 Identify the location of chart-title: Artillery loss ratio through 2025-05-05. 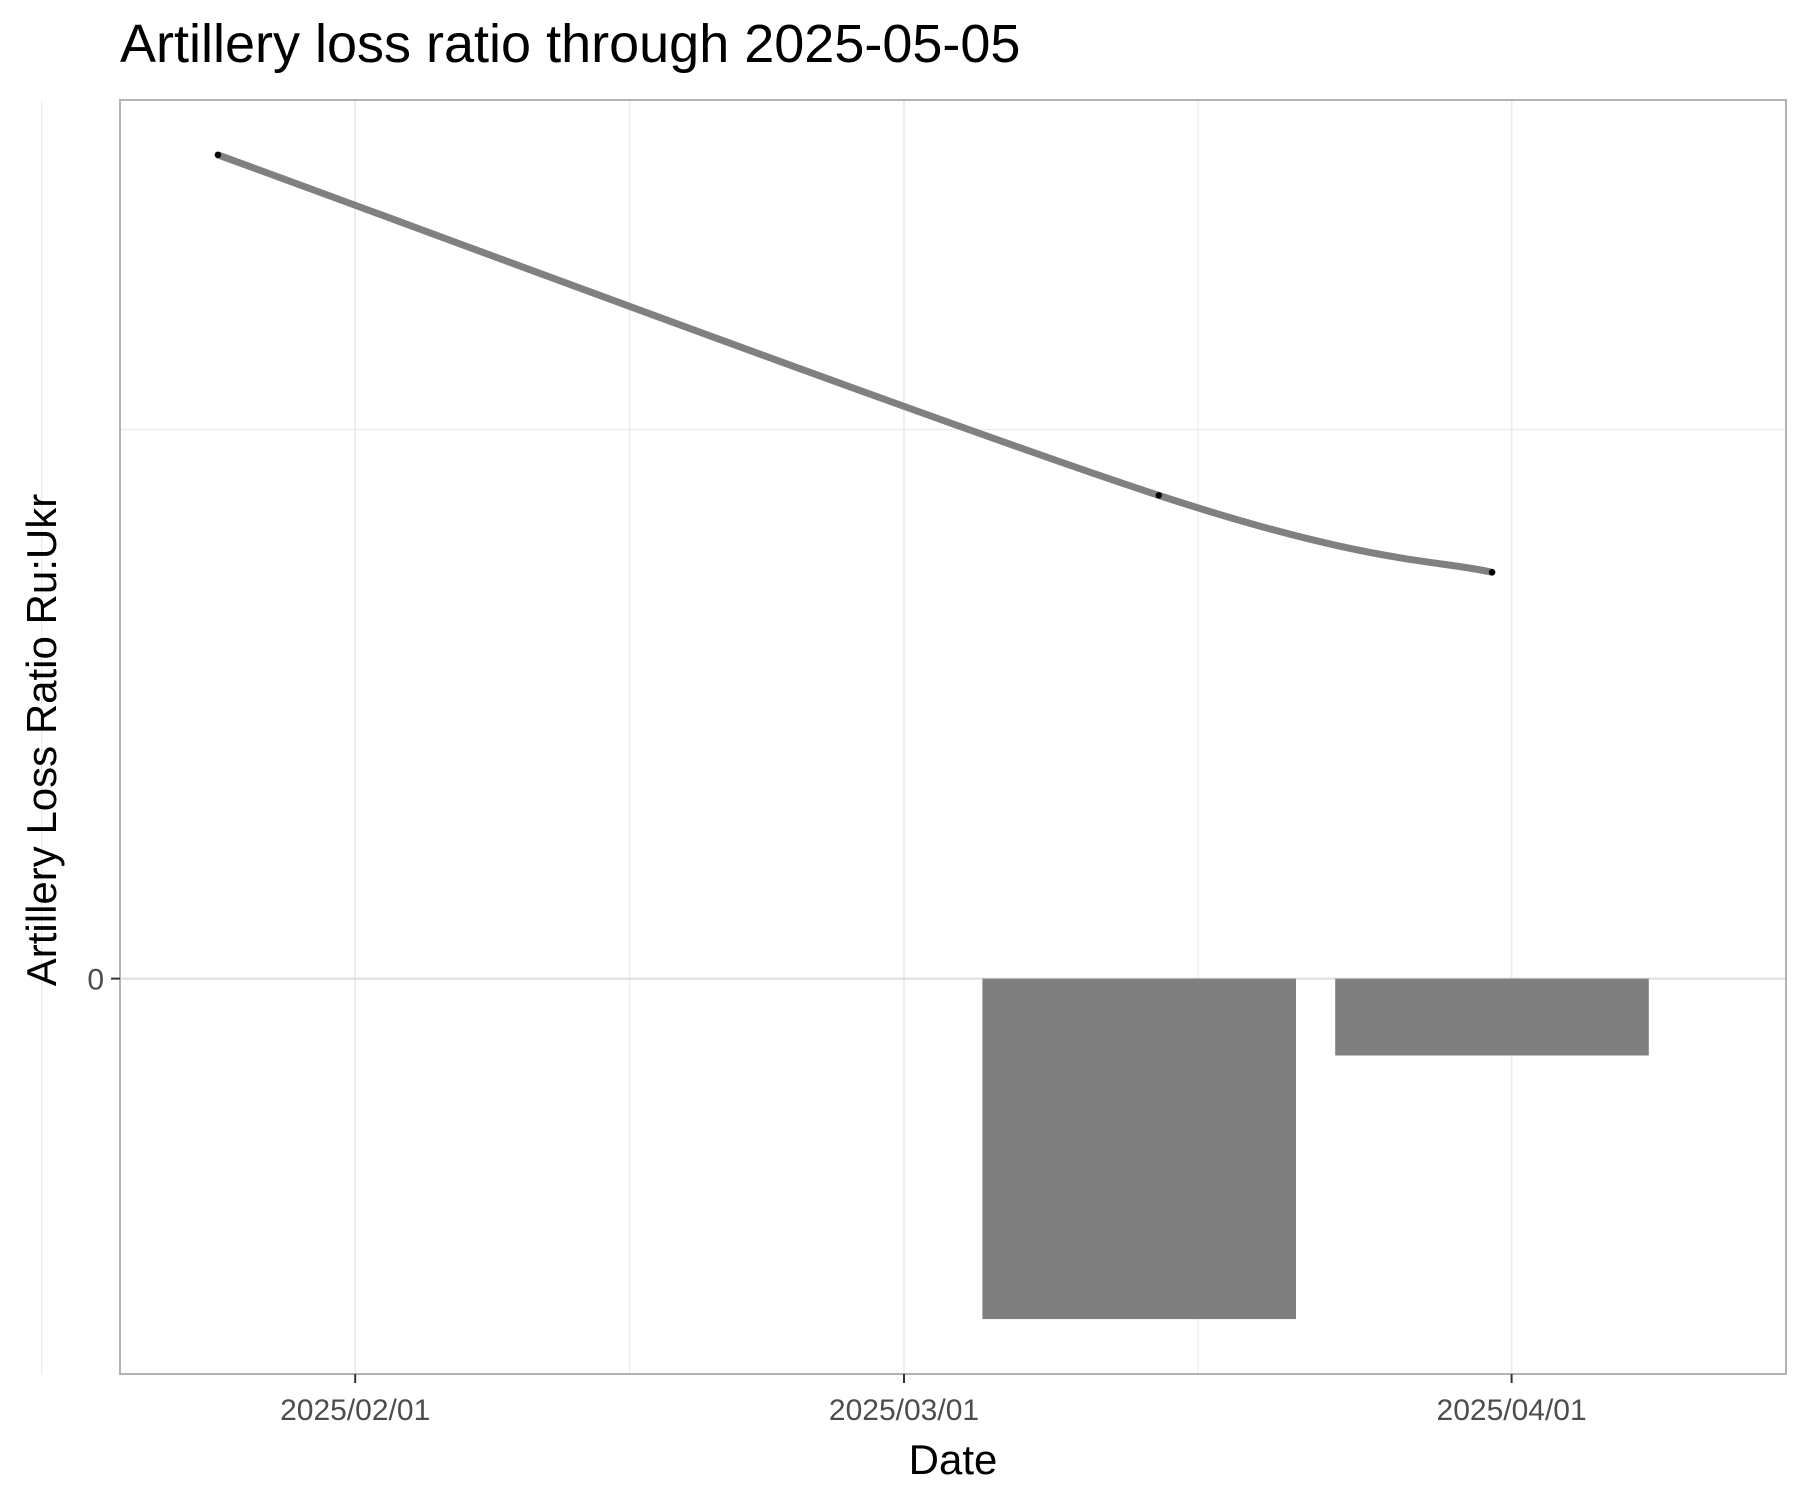
(570, 44).